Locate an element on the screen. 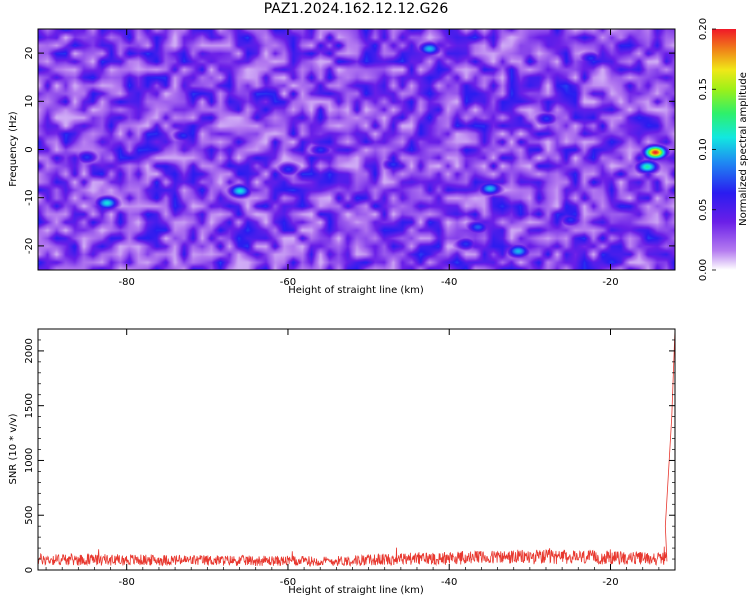 Image resolution: width=750 pixels, height=600 pixels. spectrogram-x-tick-label: -80 is located at coordinates (127, 282).